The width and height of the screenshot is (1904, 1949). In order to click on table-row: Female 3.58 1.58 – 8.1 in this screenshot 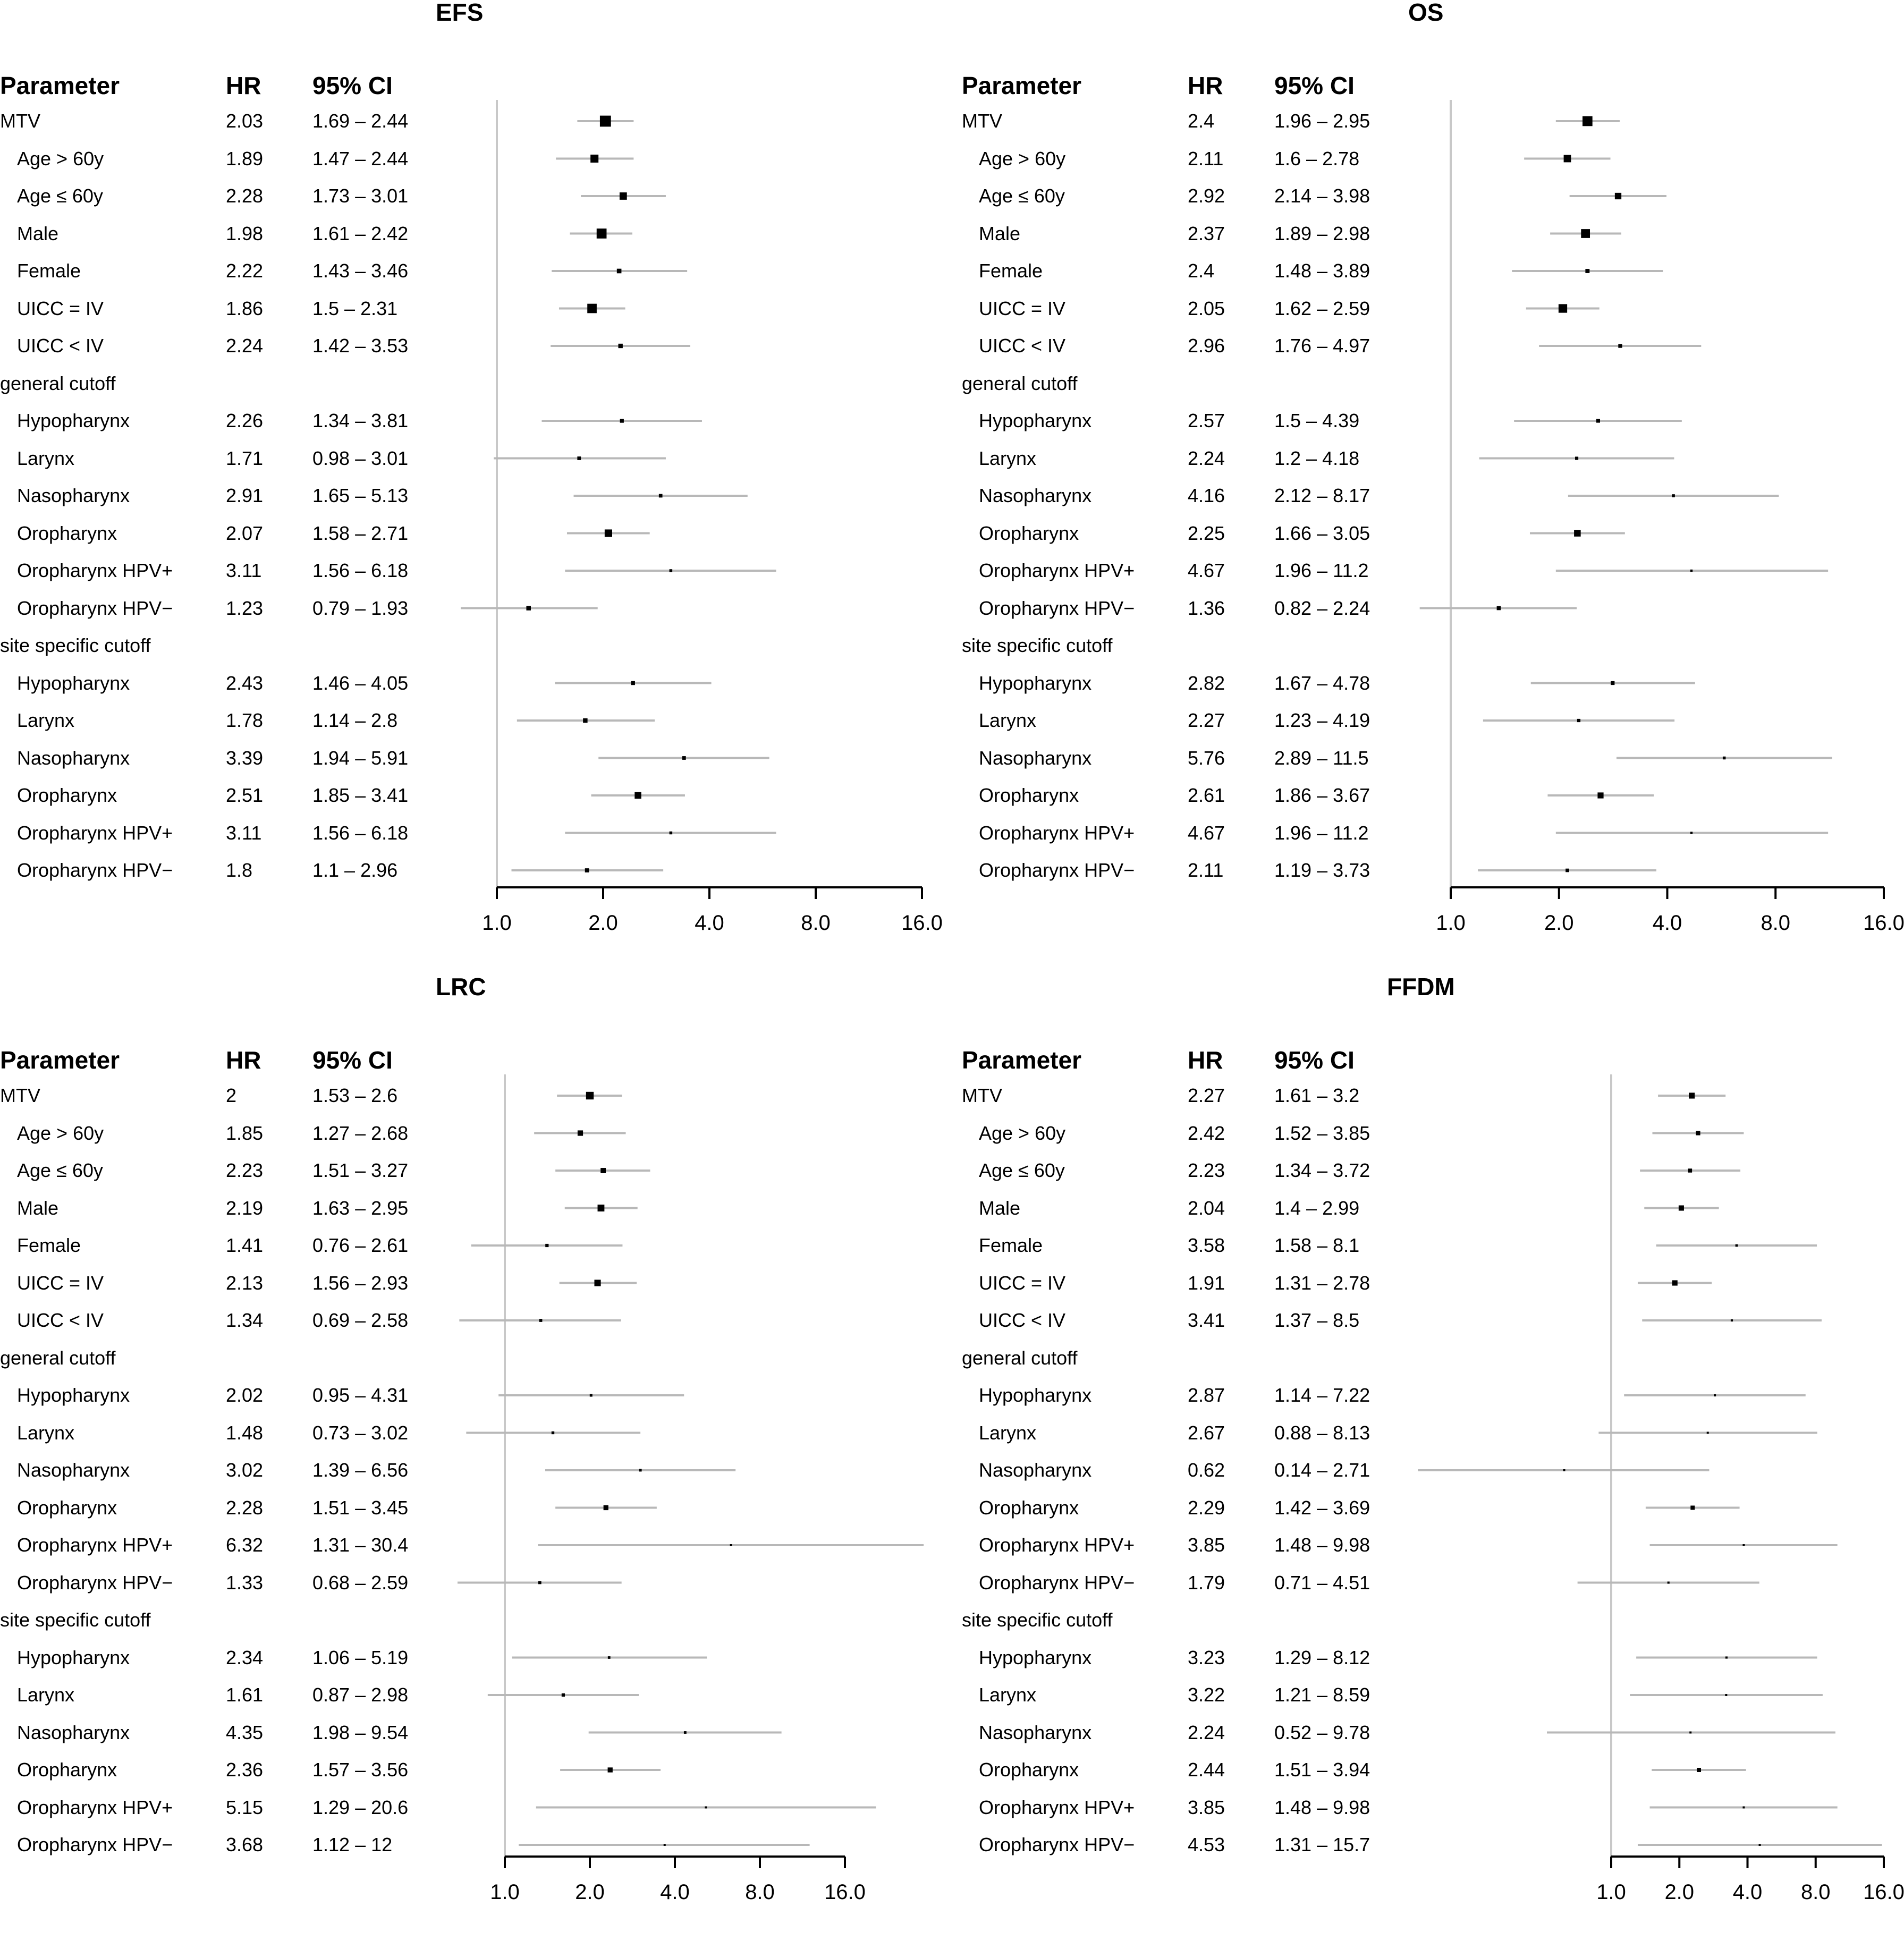, I will do `click(1201, 1245)`.